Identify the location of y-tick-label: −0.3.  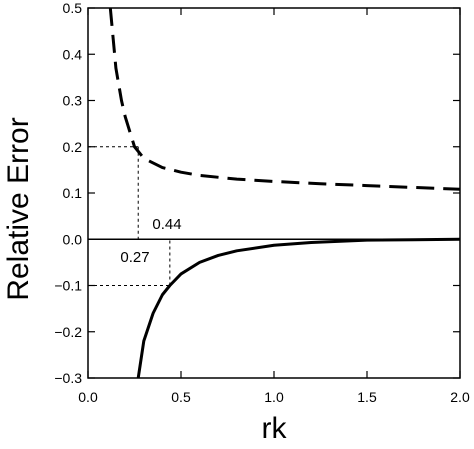
(68, 378).